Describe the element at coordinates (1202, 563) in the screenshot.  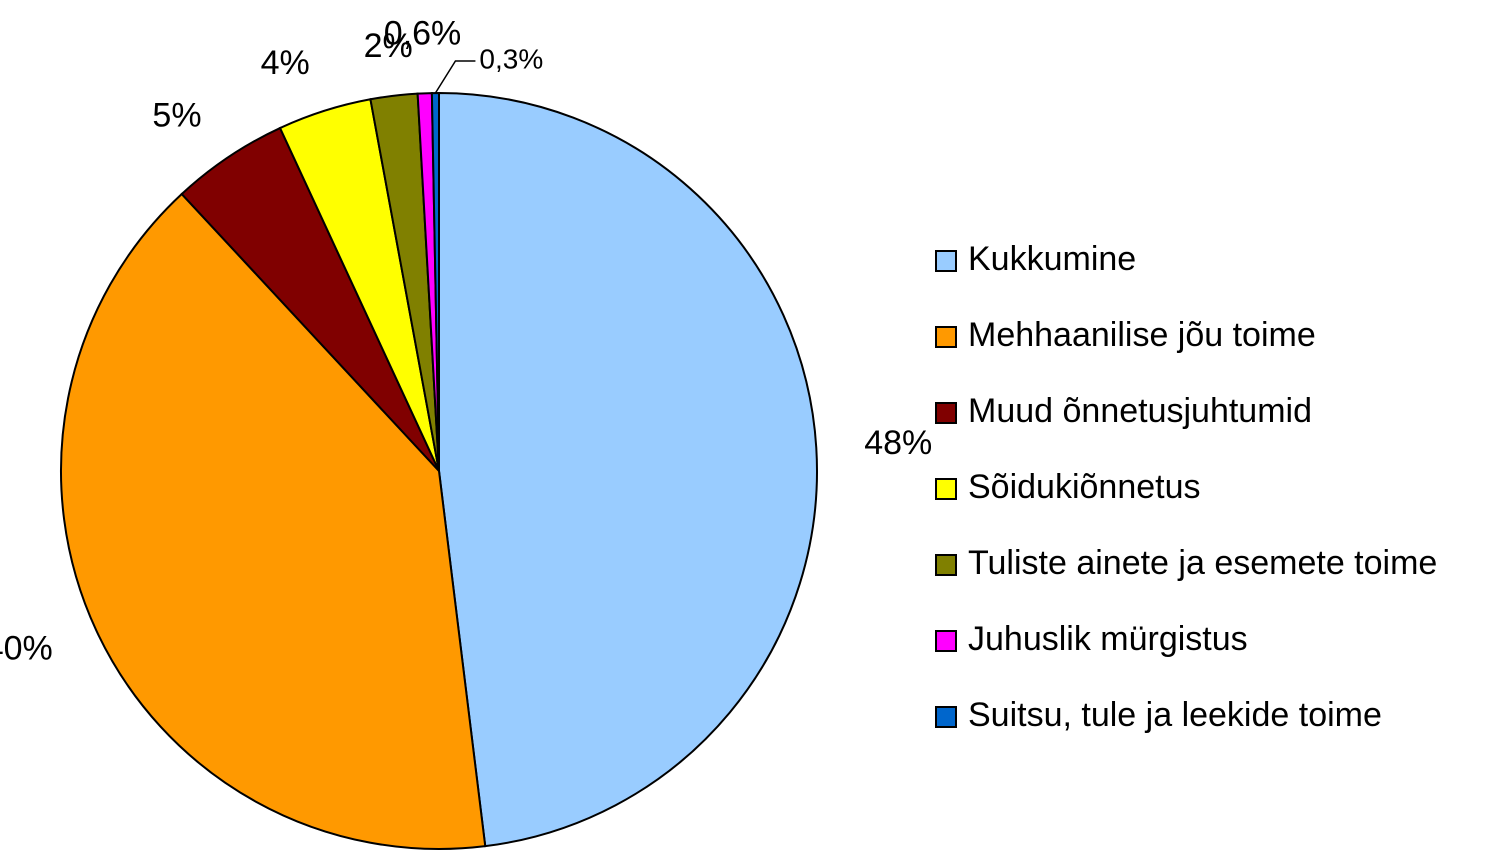
I see `legend-label: Tuliste ainete ja esemete toime` at that location.